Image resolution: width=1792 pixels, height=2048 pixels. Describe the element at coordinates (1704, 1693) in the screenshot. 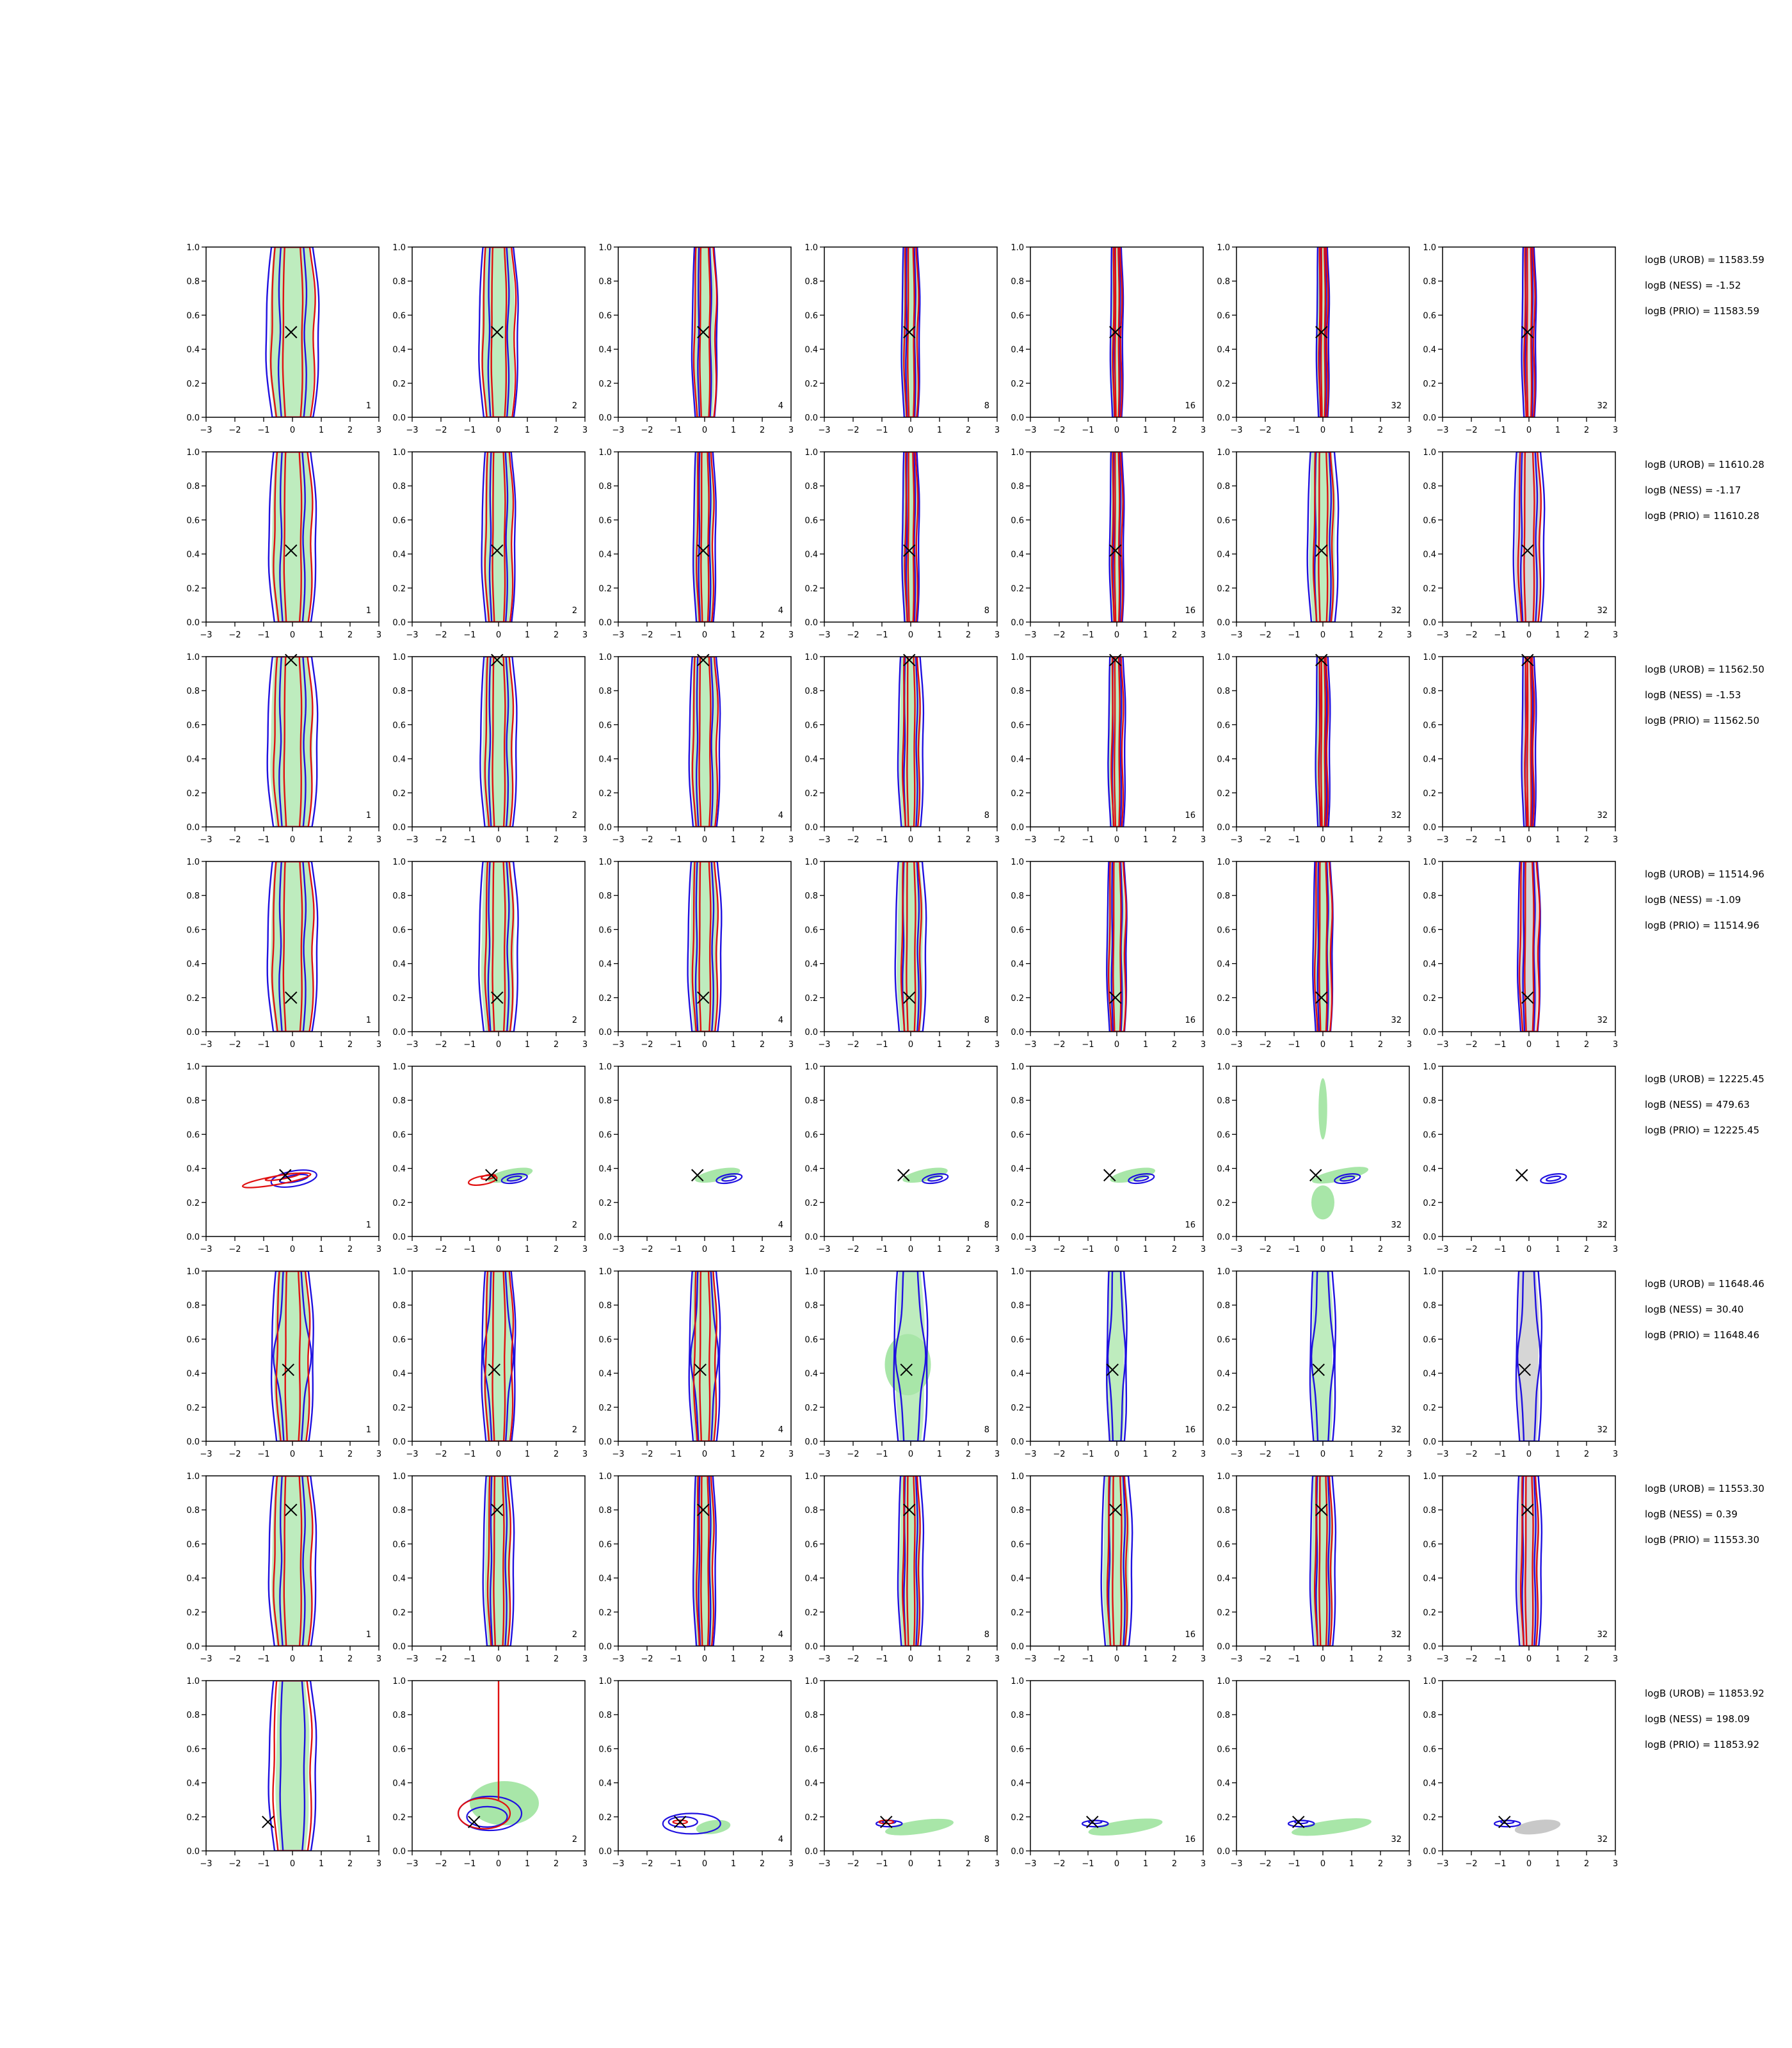

I see `evidence-urob: logB (UROB) = 11853.92` at that location.